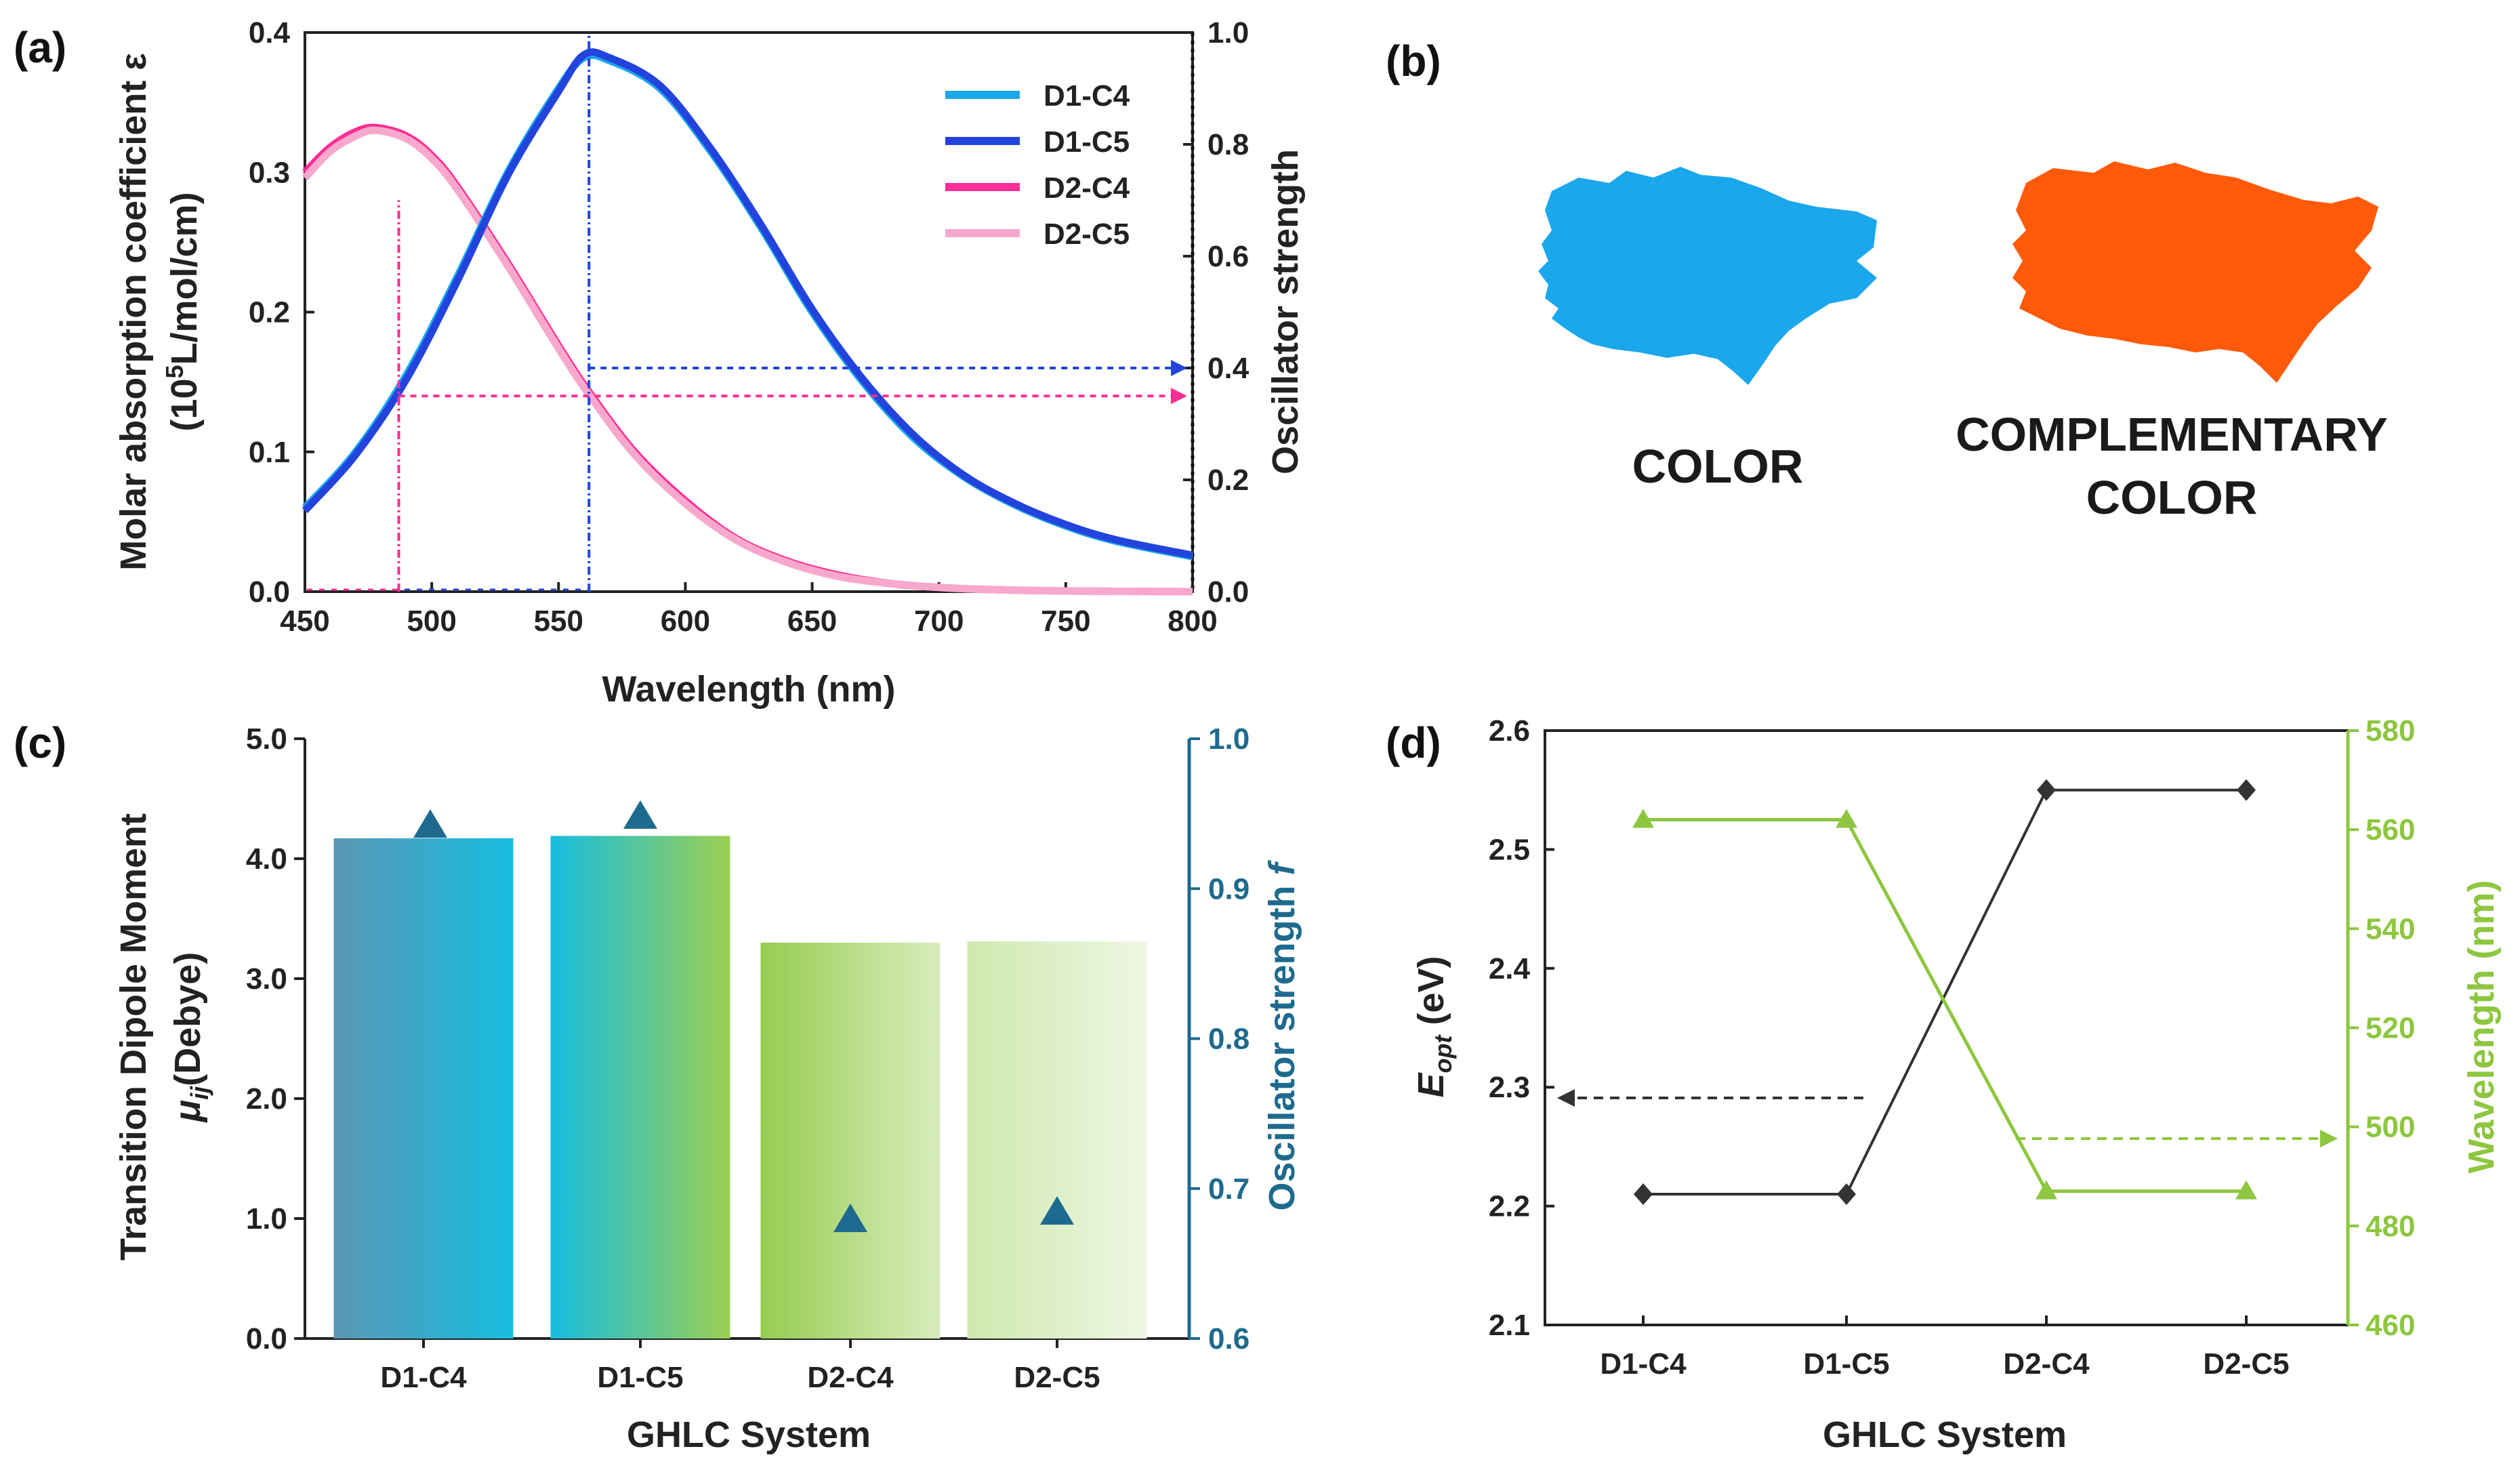 Image resolution: width=2520 pixels, height=1470 pixels. Describe the element at coordinates (1066, 621) in the screenshot. I see `x-tick-label: 750` at that location.